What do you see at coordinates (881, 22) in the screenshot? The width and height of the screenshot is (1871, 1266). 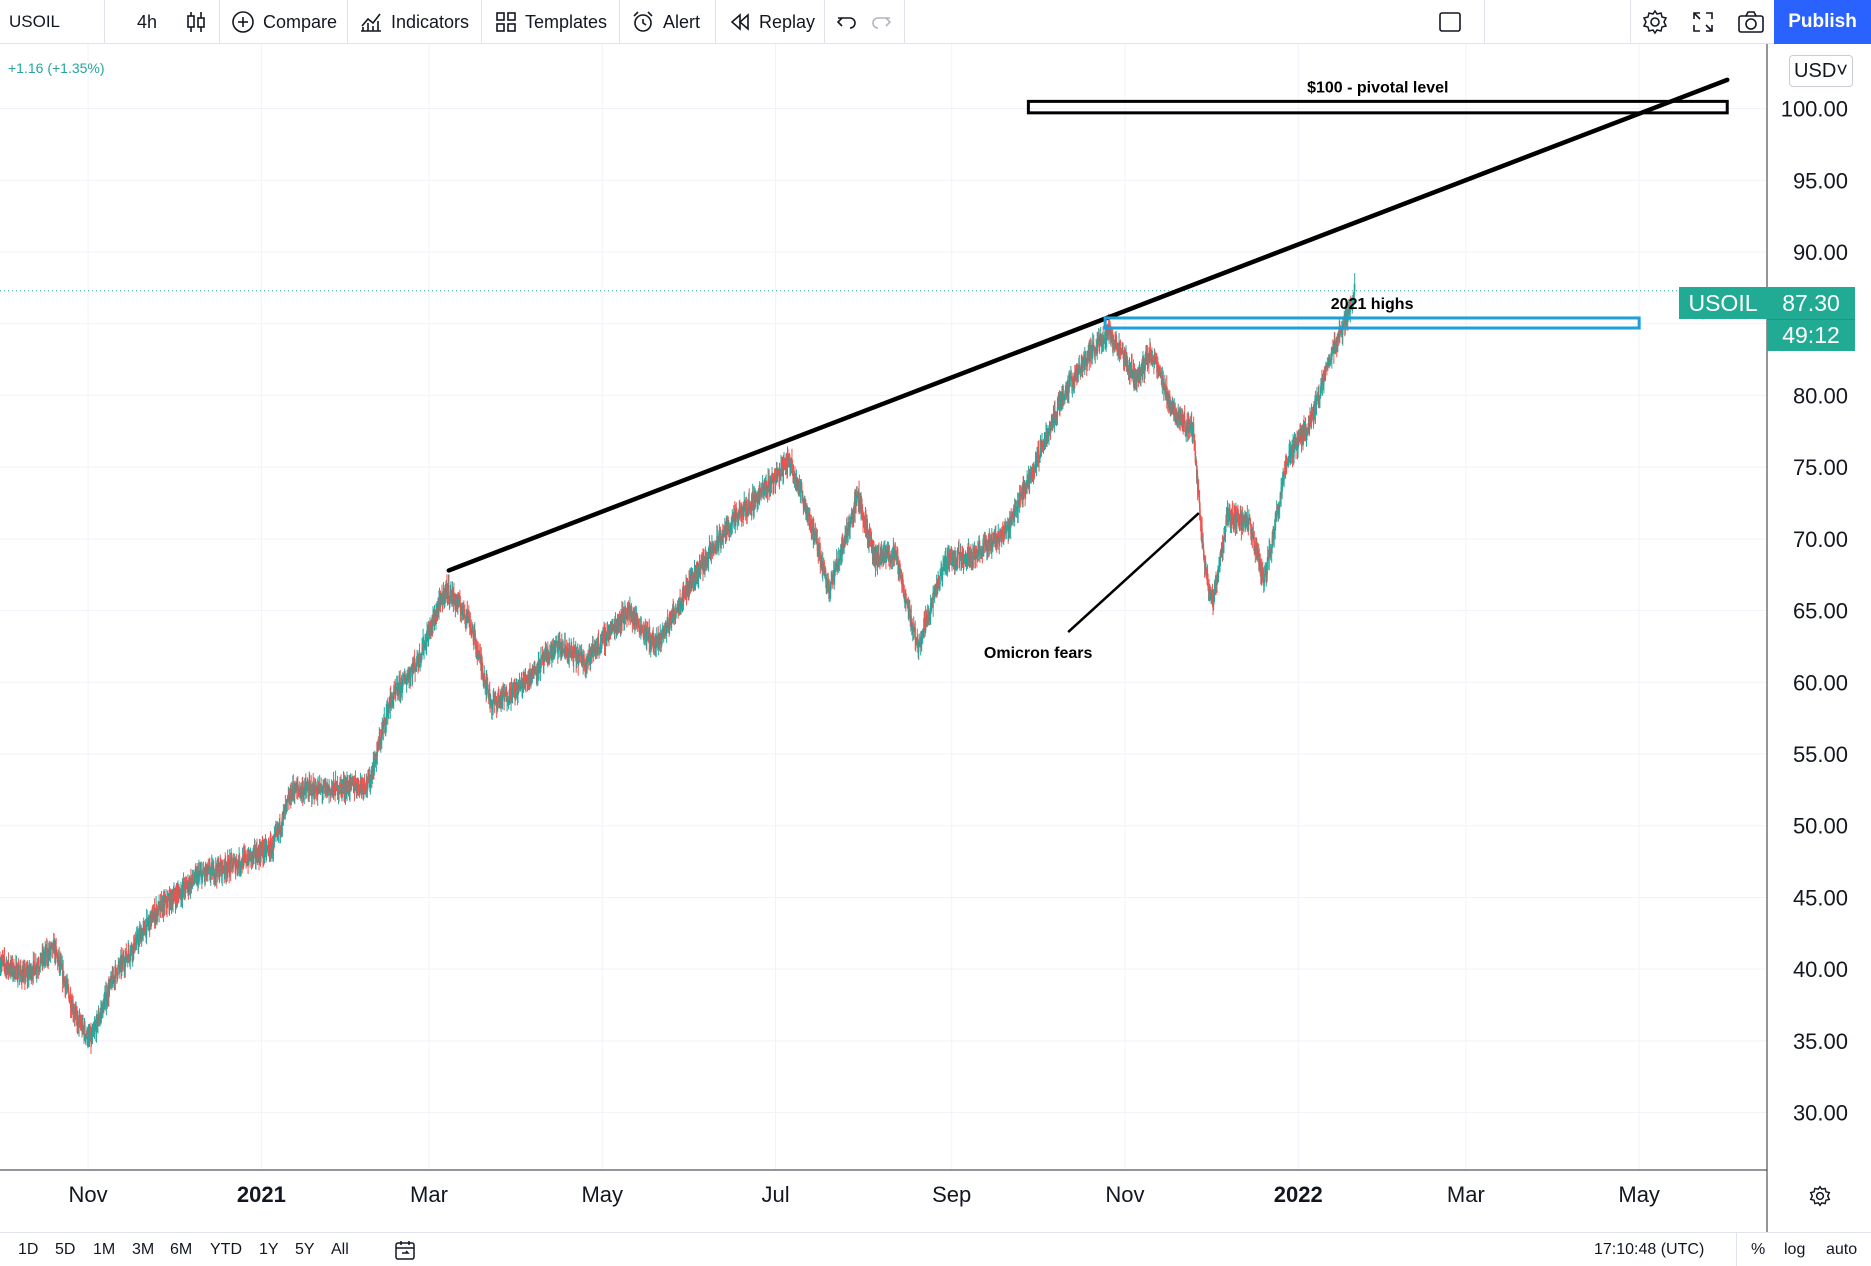 I see `redo-button` at bounding box center [881, 22].